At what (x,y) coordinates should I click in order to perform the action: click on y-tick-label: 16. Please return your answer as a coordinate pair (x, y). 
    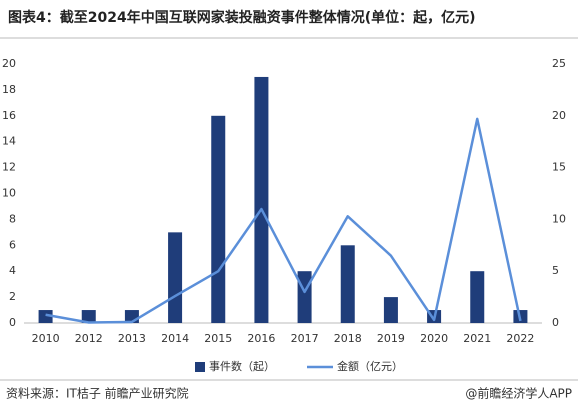
    Looking at the image, I should click on (9, 115).